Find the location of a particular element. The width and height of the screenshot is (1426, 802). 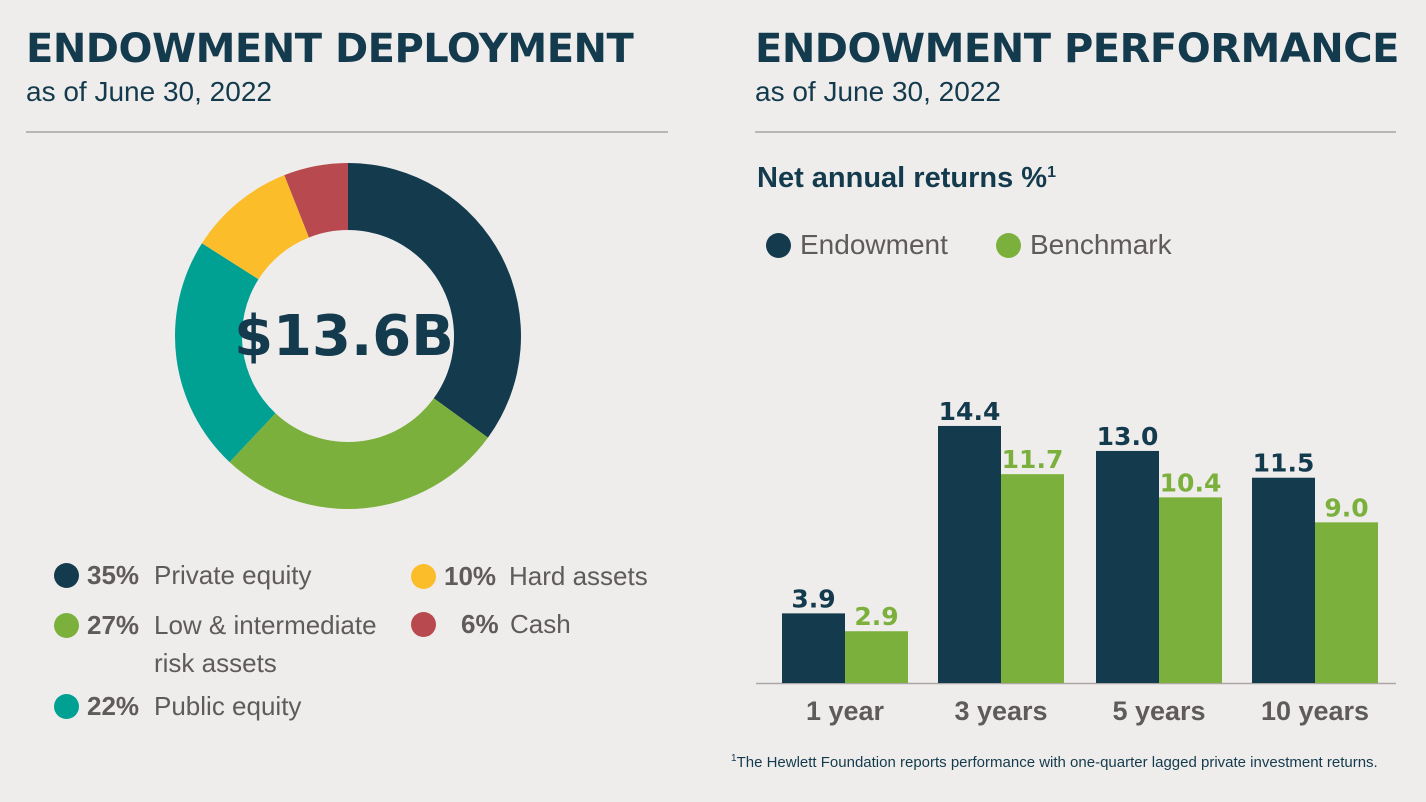

data-label-endowment: 11.5 is located at coordinates (1284, 463).